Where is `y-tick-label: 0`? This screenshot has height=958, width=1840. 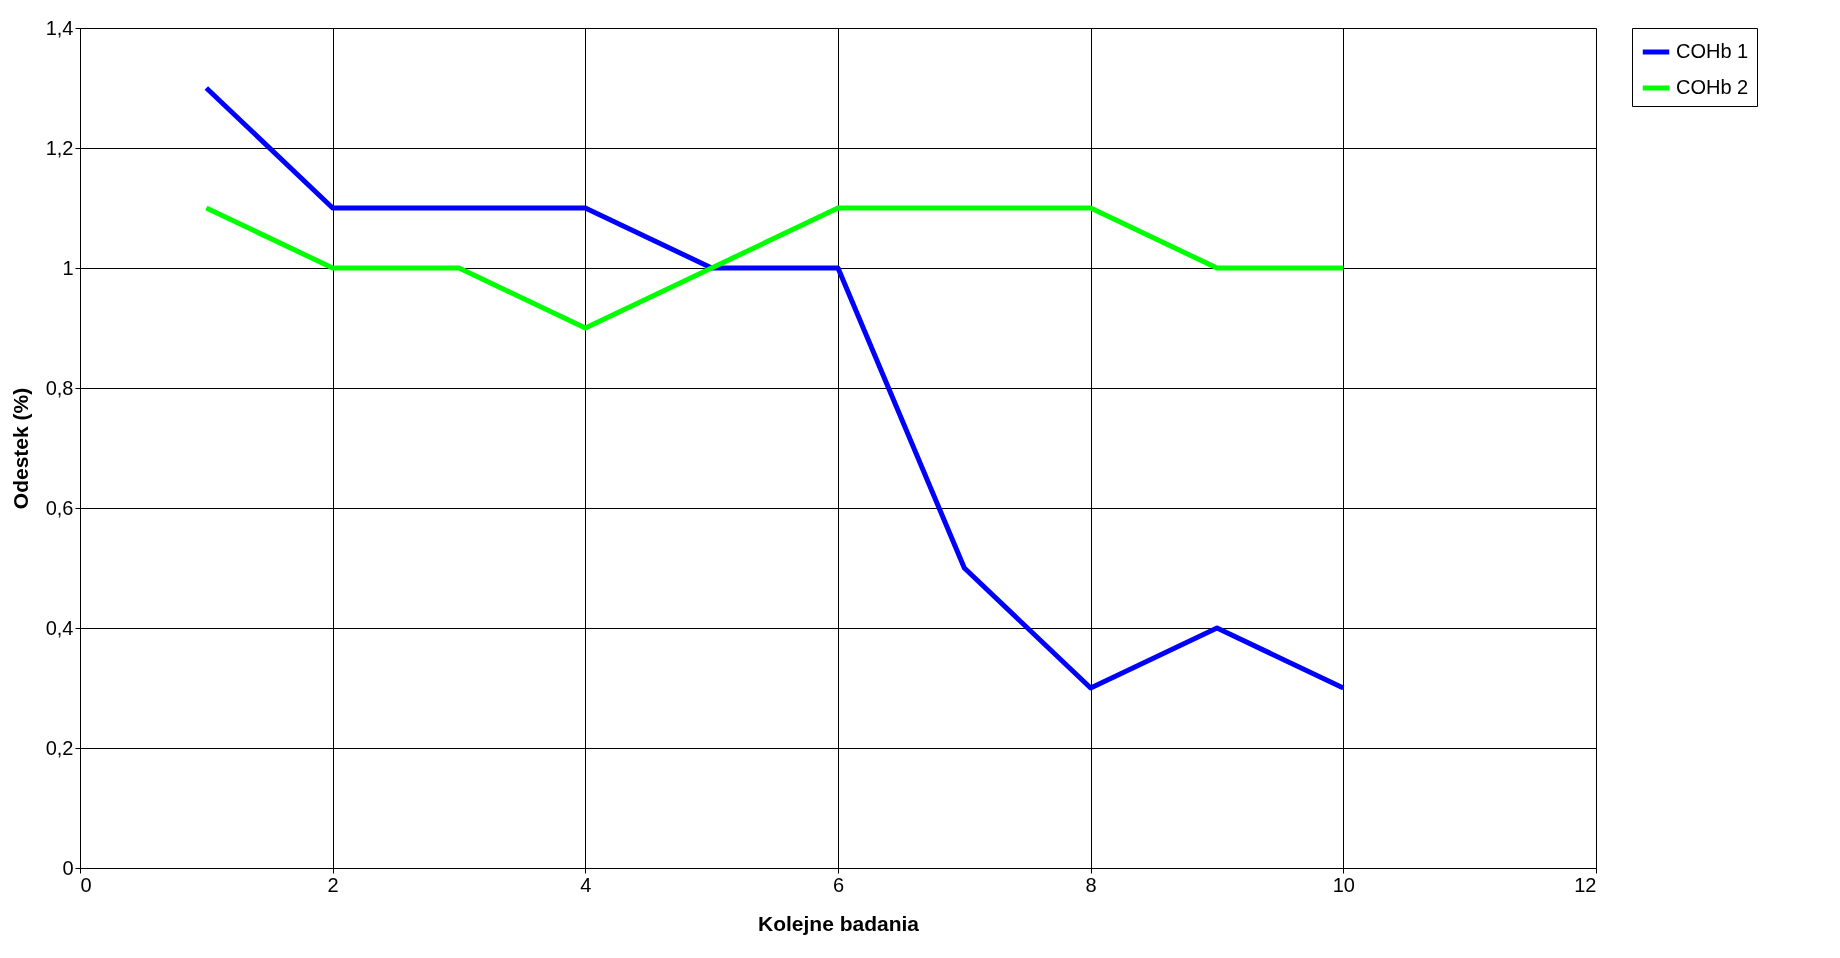 y-tick-label: 0 is located at coordinates (68, 867).